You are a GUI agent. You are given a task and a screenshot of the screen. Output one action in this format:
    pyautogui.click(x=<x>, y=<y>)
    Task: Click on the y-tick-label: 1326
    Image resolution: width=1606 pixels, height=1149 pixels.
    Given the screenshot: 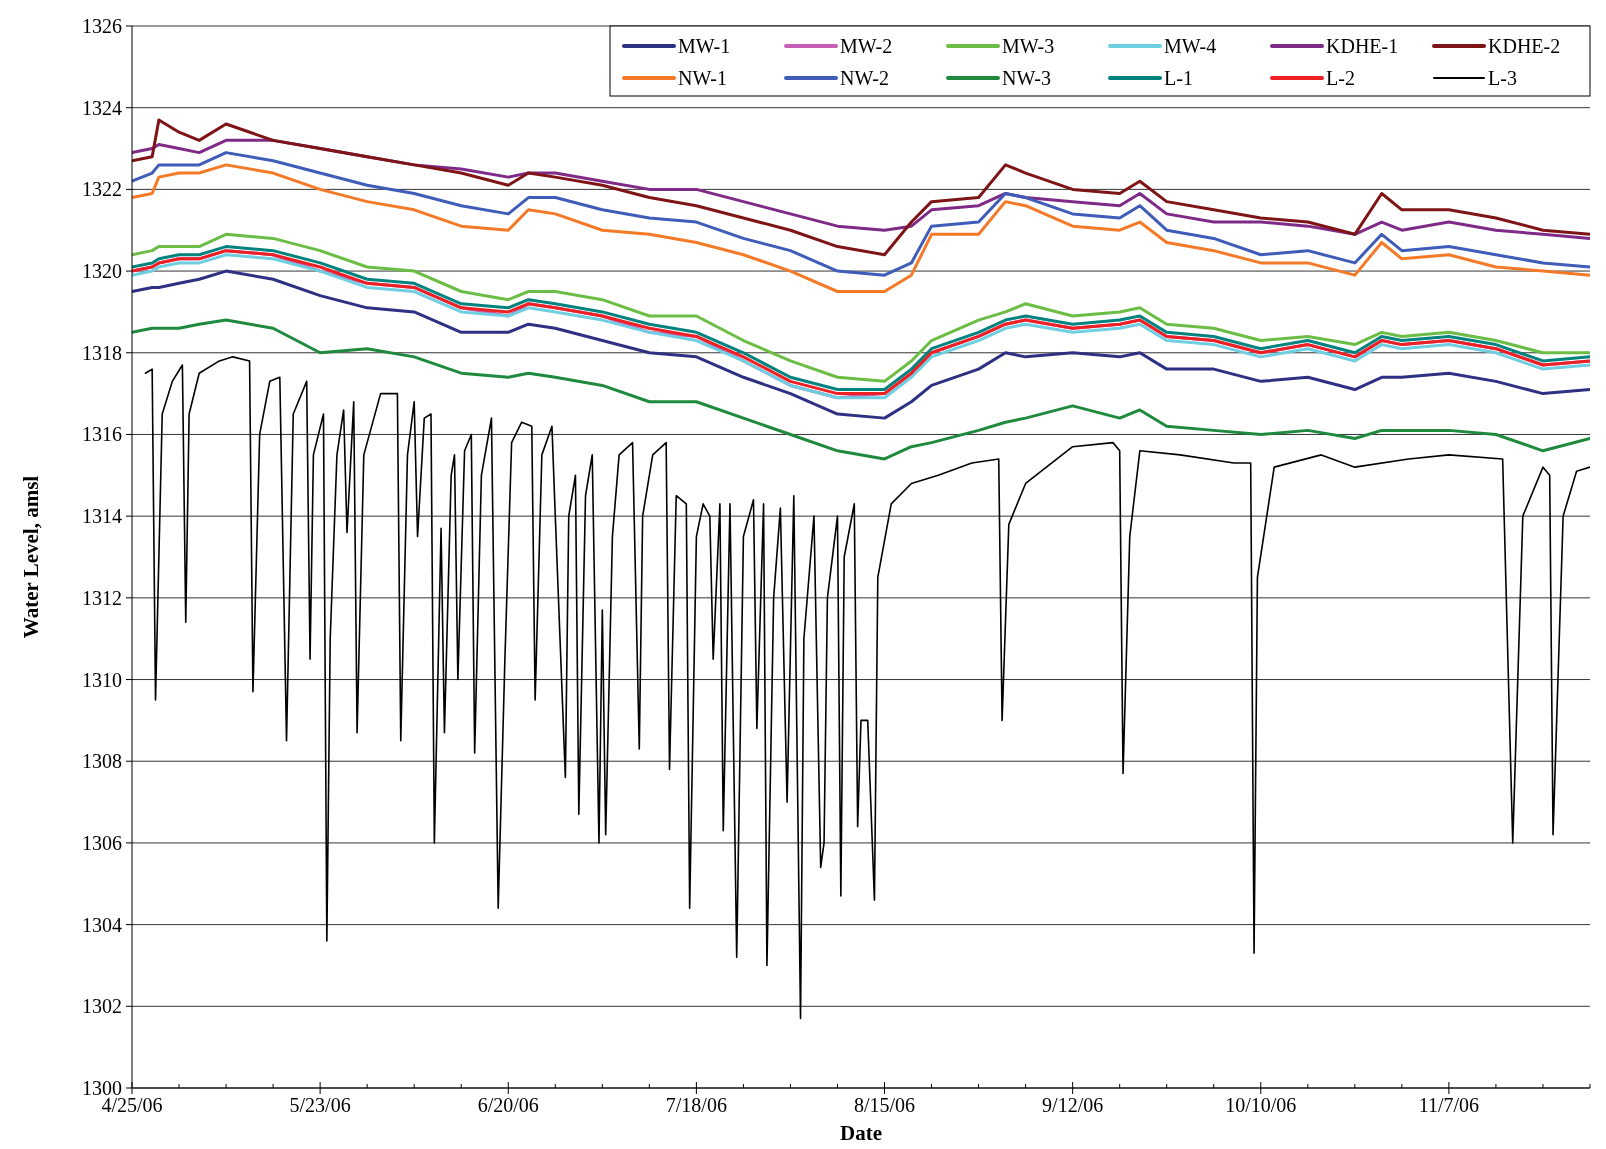 What is the action you would take?
    pyautogui.click(x=102, y=26)
    